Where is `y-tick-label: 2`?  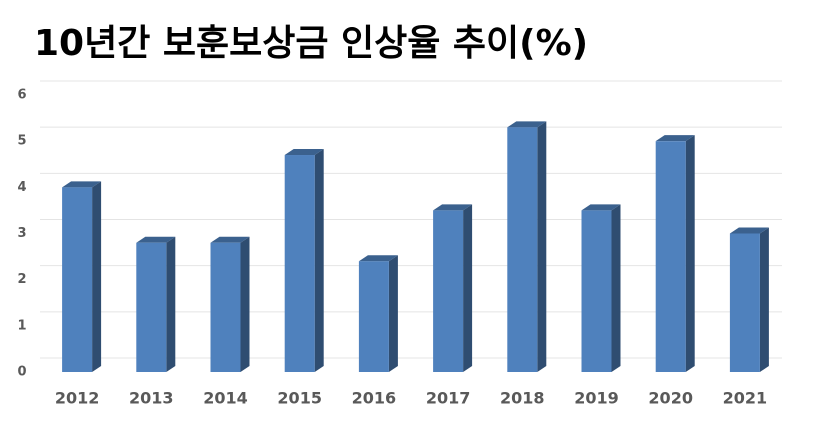 y-tick-label: 2 is located at coordinates (21, 279).